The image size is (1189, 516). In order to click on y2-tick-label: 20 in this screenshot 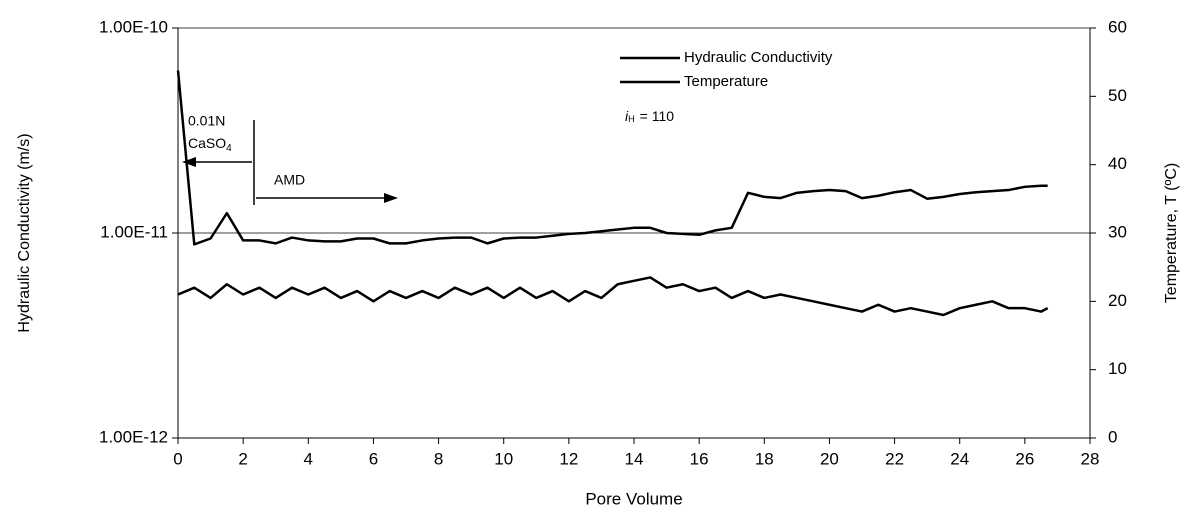, I will do `click(1117, 300)`.